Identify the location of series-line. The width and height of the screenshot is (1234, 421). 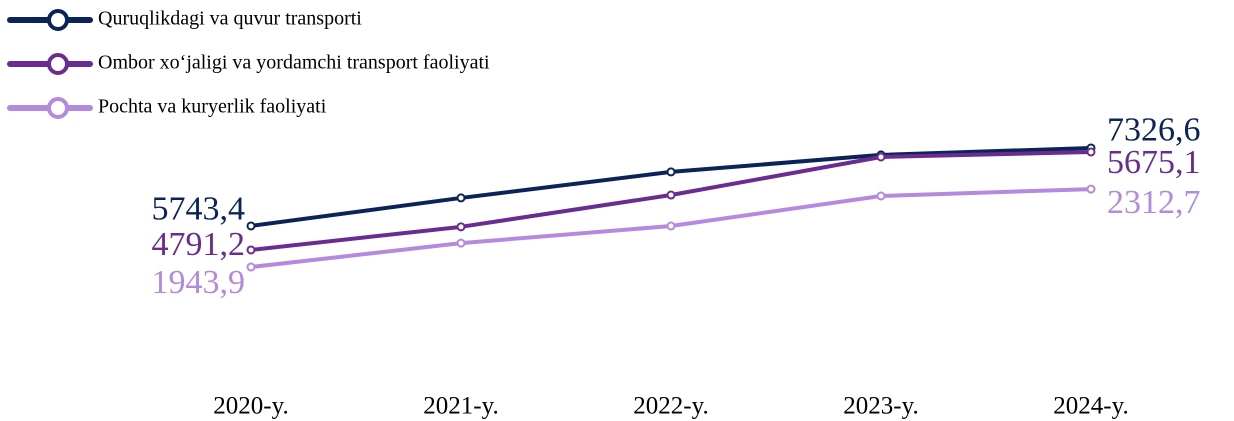
(671, 186).